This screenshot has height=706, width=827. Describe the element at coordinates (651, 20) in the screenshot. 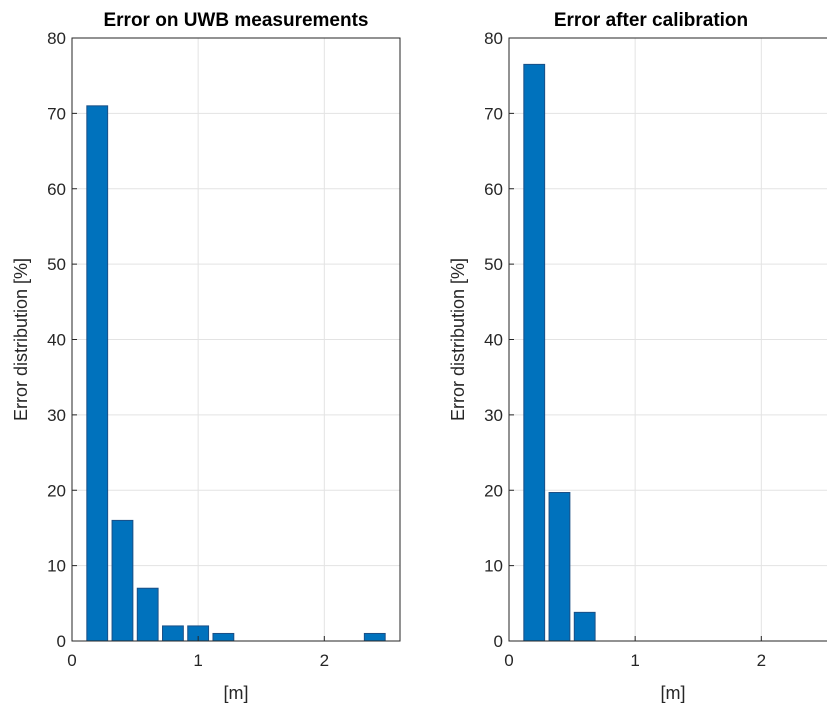

I see `chart-title: Error after calibration` at that location.